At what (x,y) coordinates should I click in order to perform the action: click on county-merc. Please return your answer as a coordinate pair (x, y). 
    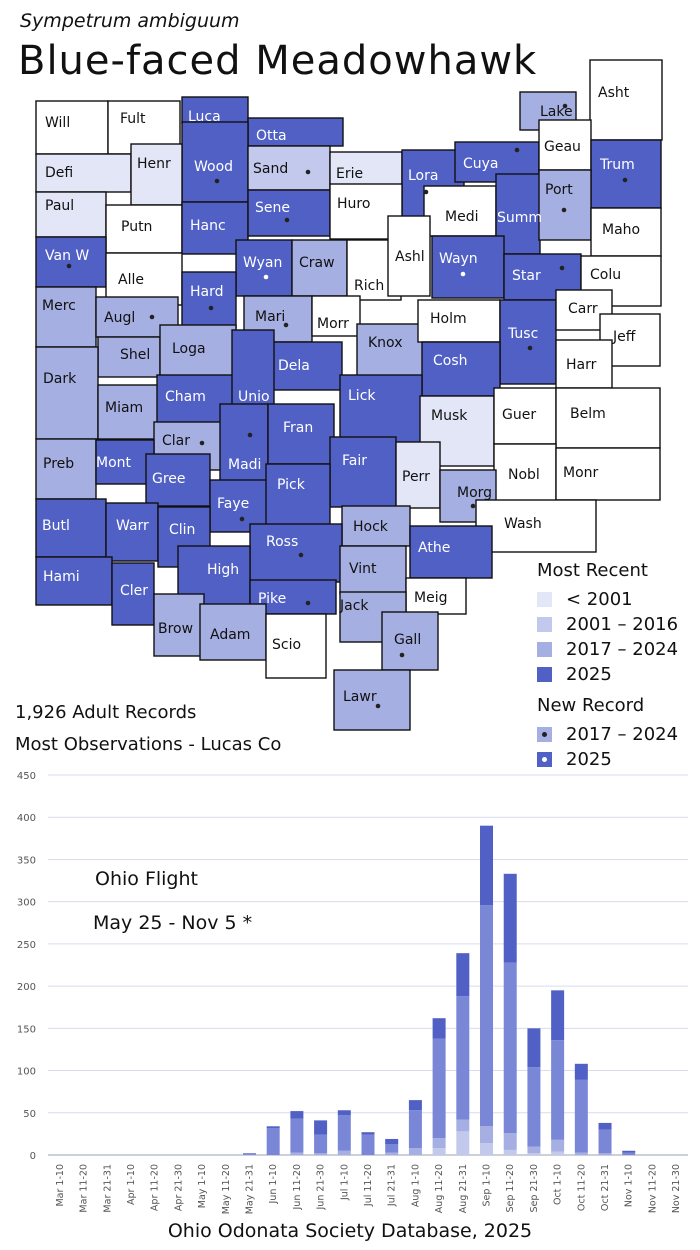
    Looking at the image, I should click on (66, 317).